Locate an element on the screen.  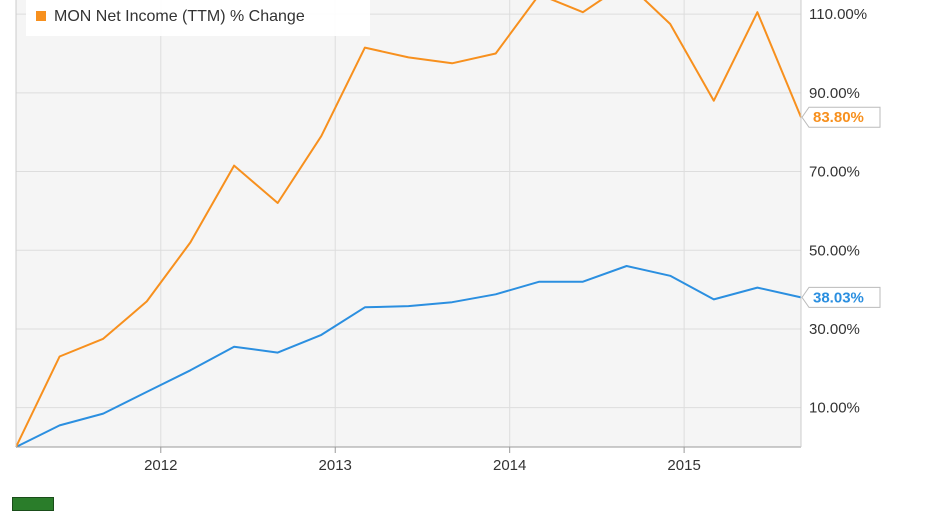
y-tick-label: 70.00% is located at coordinates (834, 172).